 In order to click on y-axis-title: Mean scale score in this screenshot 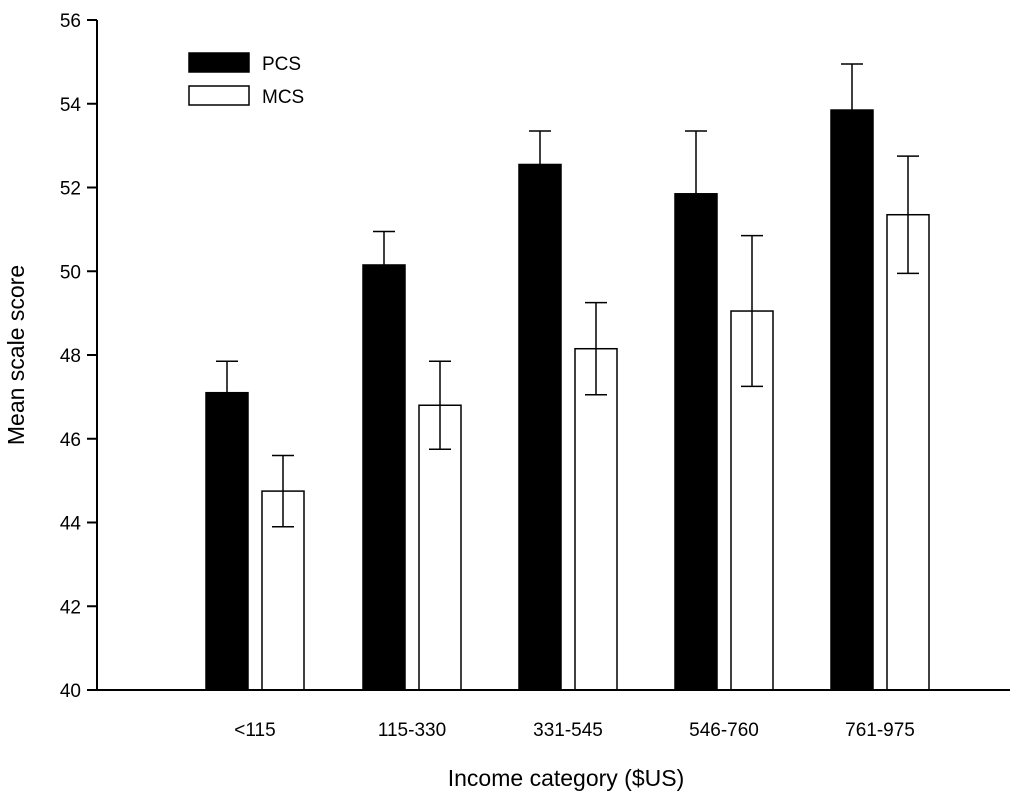, I will do `click(16, 355)`.